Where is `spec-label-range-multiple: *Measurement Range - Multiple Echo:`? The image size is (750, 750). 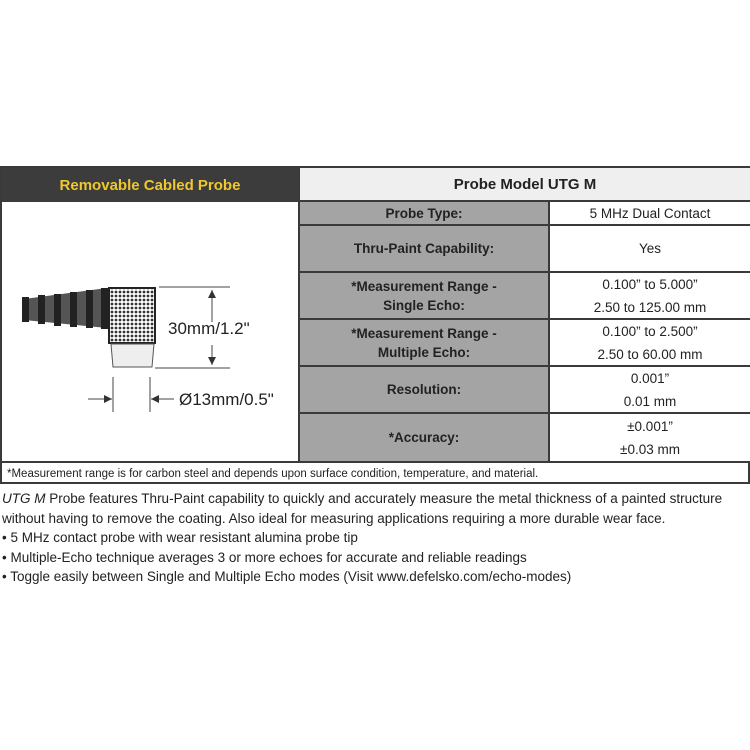 spec-label-range-multiple: *Measurement Range - Multiple Echo: is located at coordinates (423, 343).